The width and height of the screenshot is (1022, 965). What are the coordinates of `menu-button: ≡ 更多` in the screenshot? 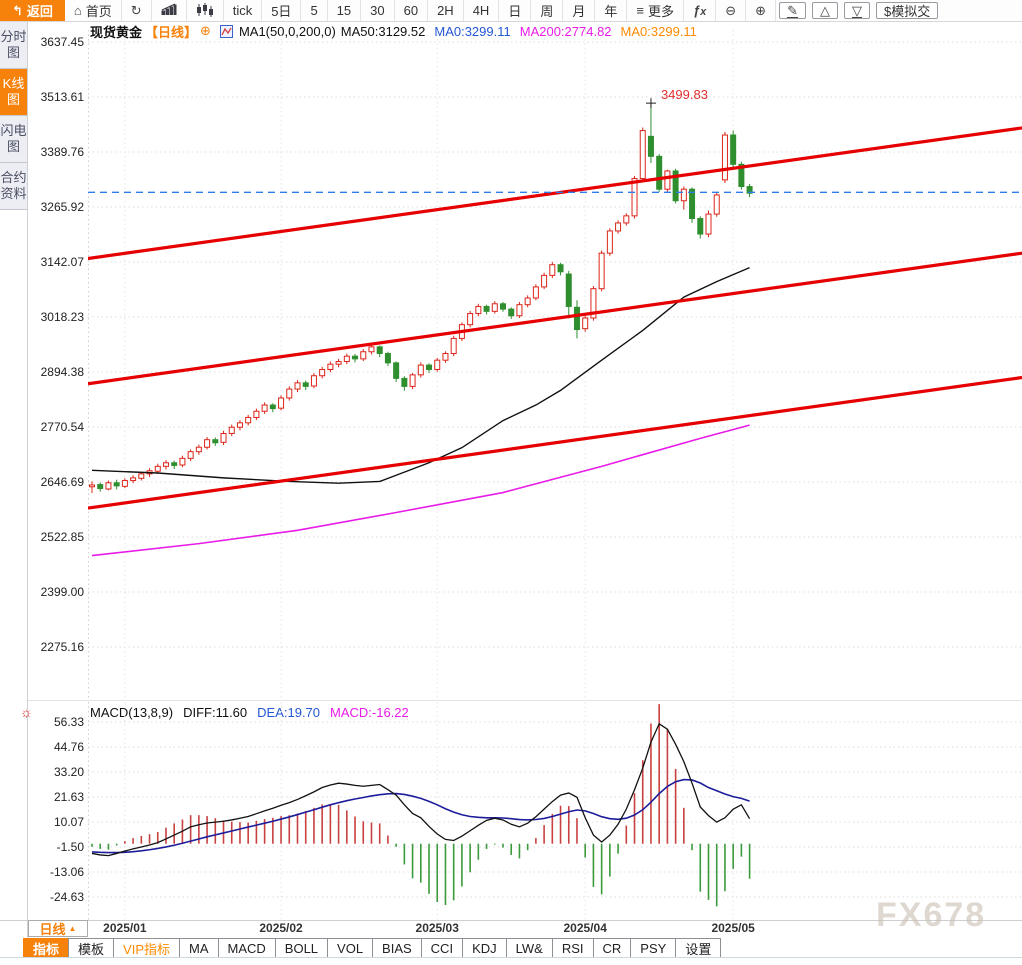 It's located at (655, 10).